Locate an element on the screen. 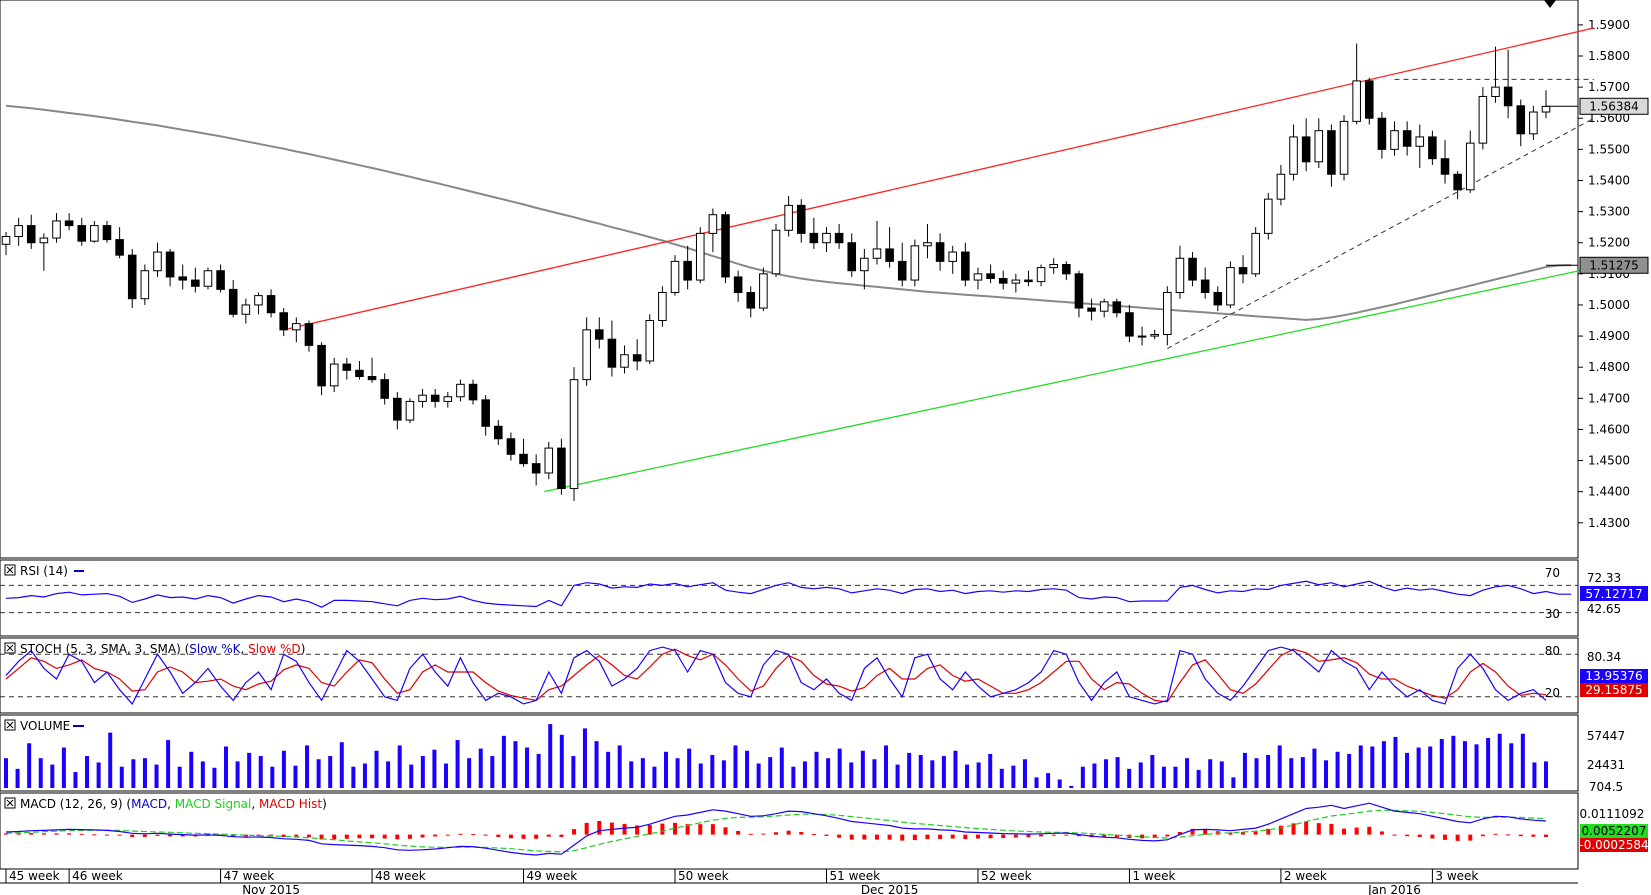  rsi-panel-frame is located at coordinates (789, 598).